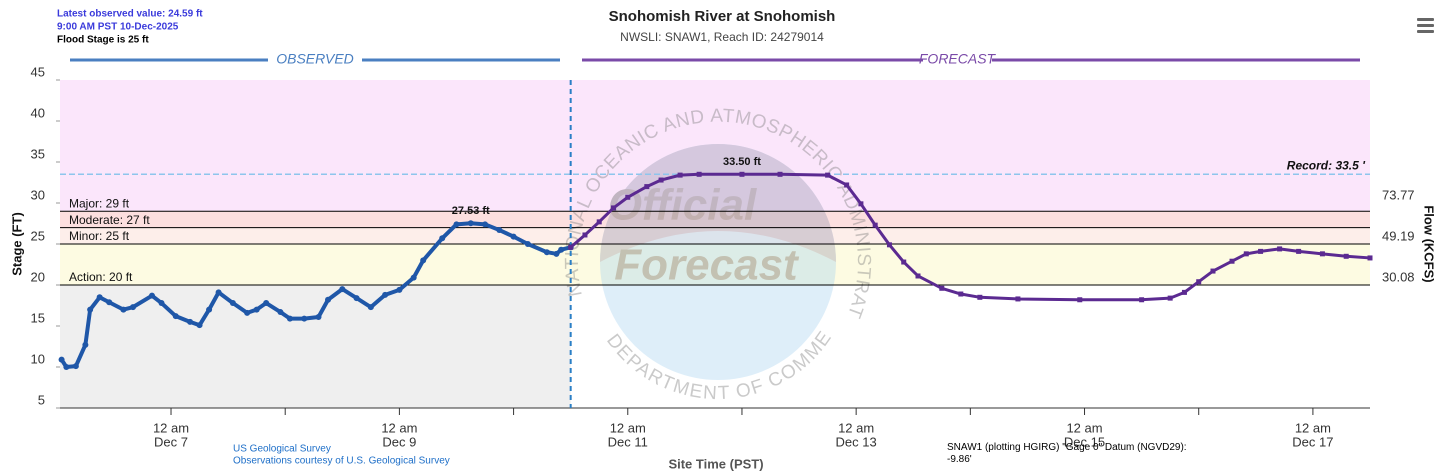 Image resolution: width=1456 pixels, height=474 pixels. Describe the element at coordinates (99, 203) in the screenshot. I see `flood-label: Major: 29 ft` at that location.